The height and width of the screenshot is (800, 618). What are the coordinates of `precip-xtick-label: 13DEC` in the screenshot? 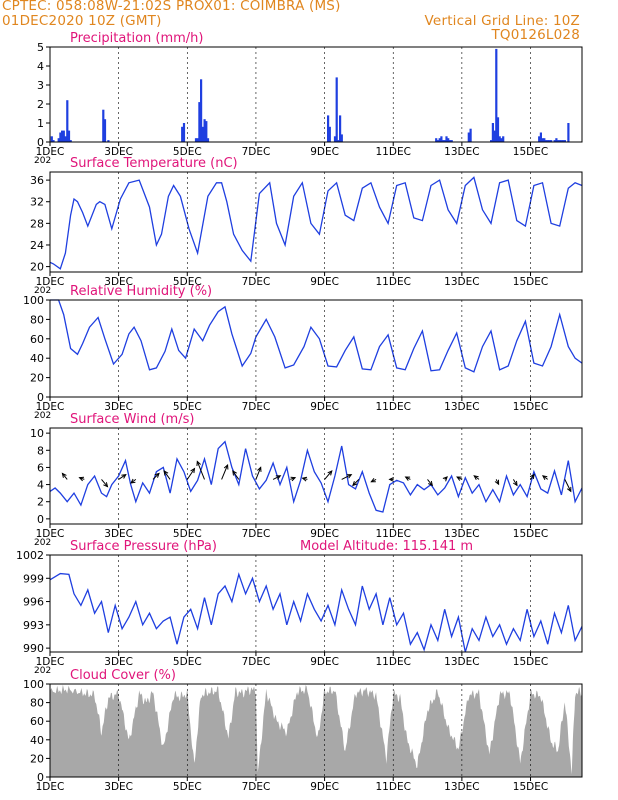 It's located at (461, 152).